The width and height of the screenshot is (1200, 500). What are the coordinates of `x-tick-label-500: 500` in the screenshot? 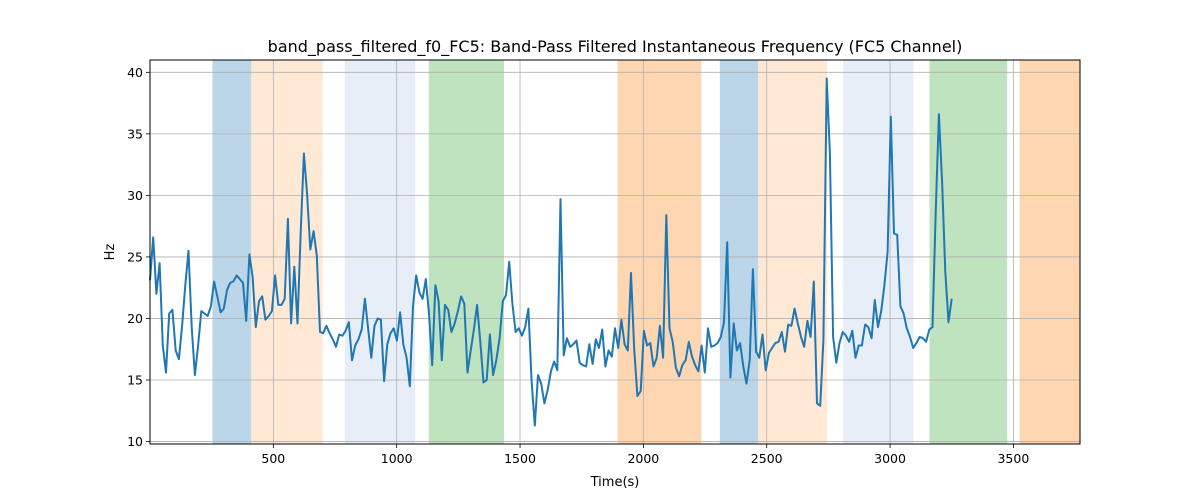 It's located at (273, 458).